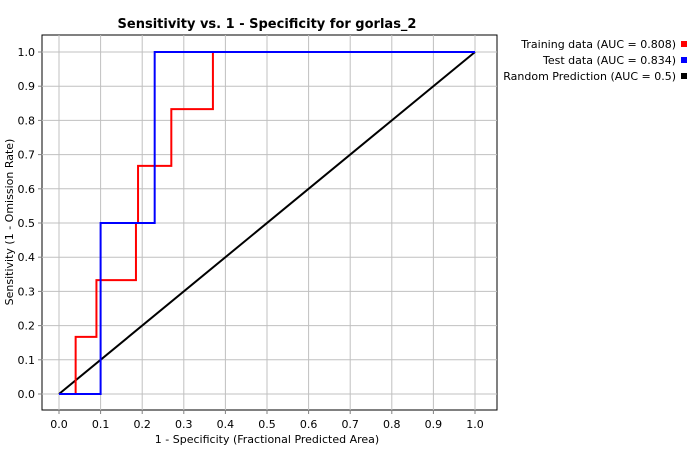 Image resolution: width=700 pixels, height=450 pixels. What do you see at coordinates (101, 424) in the screenshot?
I see `x-tick-label: 0.1` at bounding box center [101, 424].